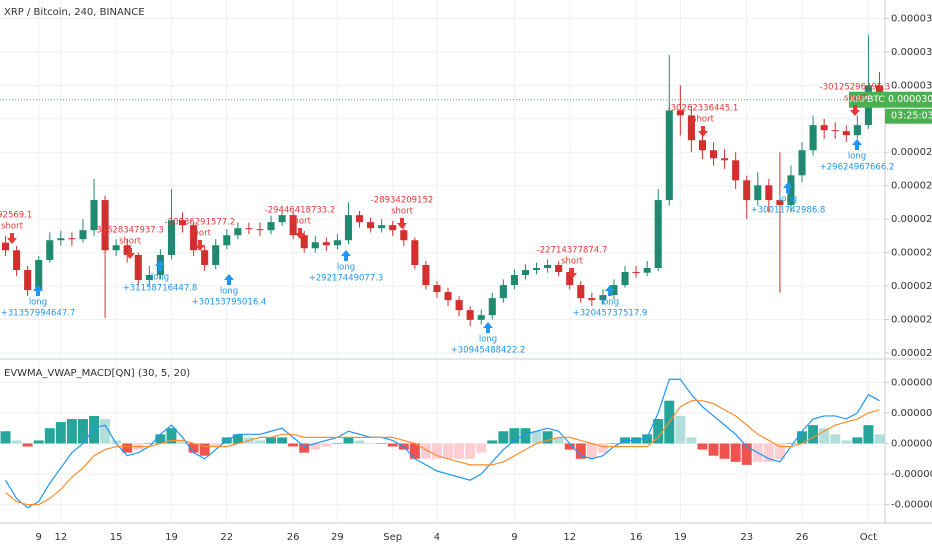 The image size is (932, 550). What do you see at coordinates (911, 443) in the screenshot?
I see `y-tick-label: 0.00000000` at bounding box center [911, 443].